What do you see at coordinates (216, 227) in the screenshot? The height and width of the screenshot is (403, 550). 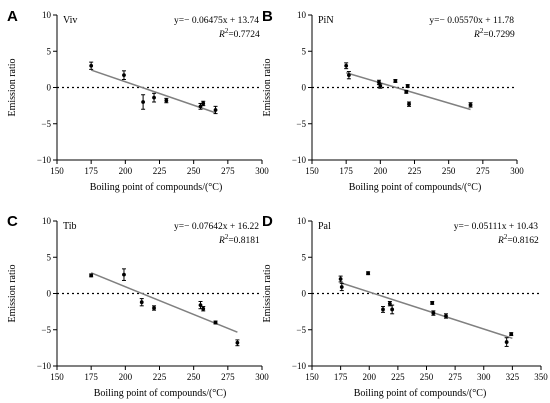 I see `regression-equation: y=− 0.07642x + 16.22` at bounding box center [216, 227].